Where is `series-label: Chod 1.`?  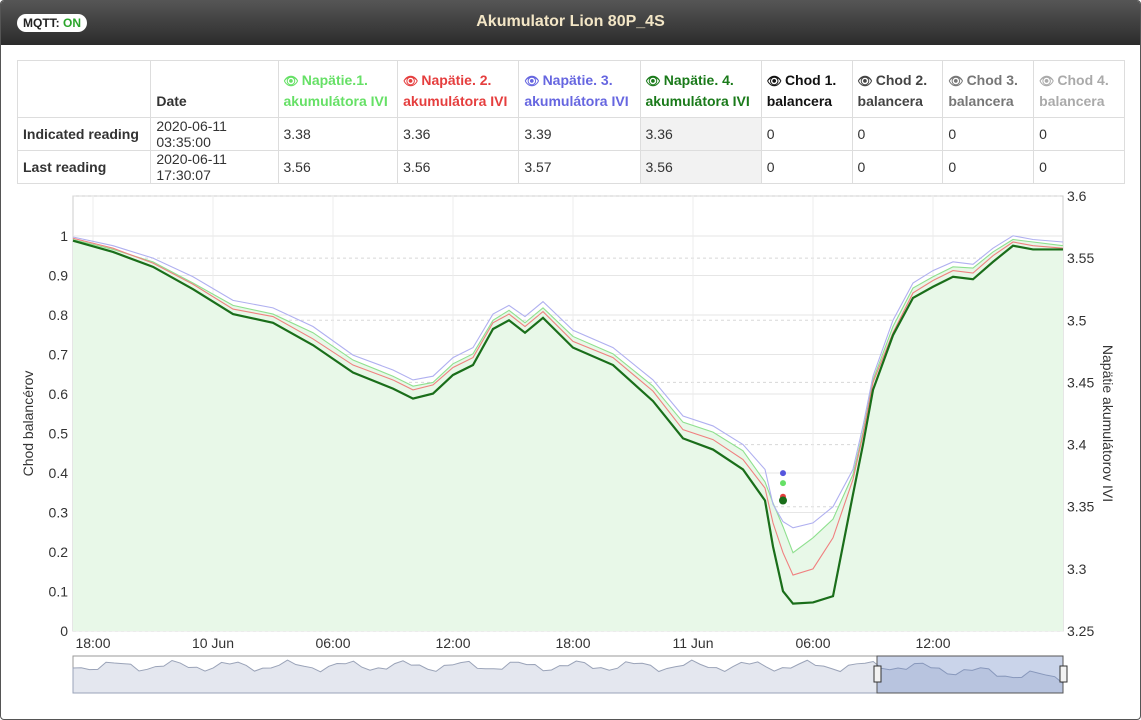
series-label: Chod 1. is located at coordinates (810, 80).